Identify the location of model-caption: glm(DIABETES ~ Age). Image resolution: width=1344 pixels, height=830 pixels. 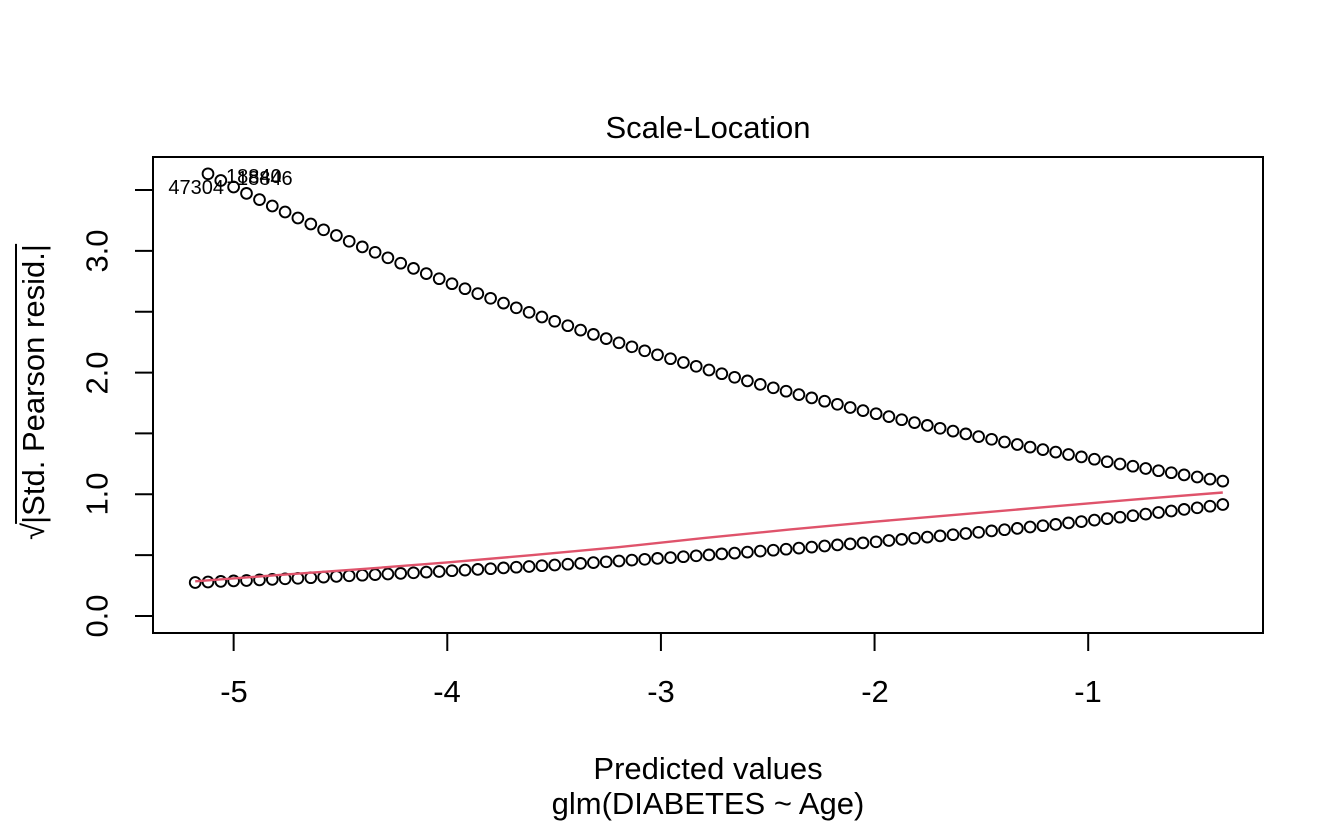
(708, 803).